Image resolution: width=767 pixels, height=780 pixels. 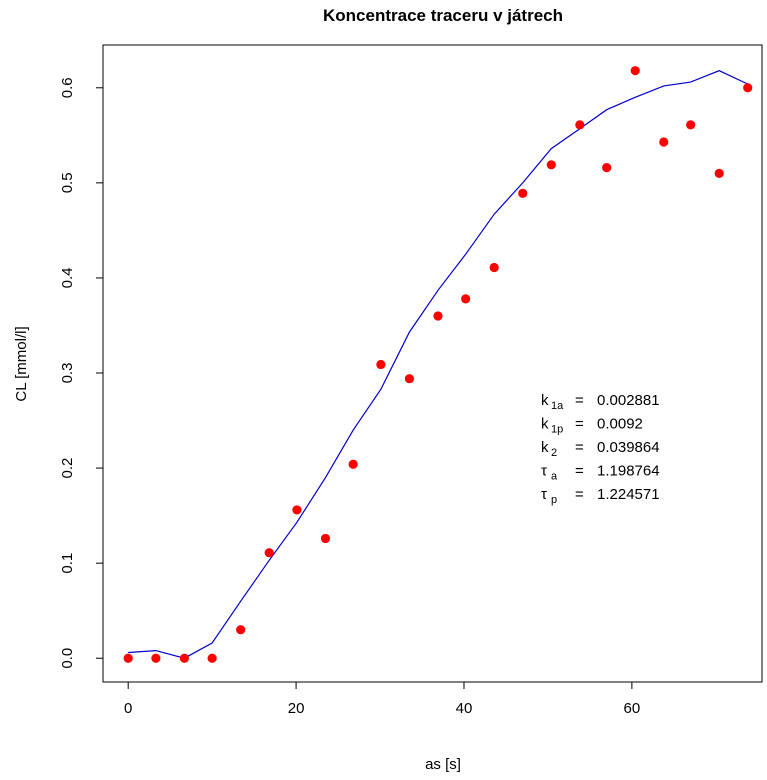 What do you see at coordinates (628, 400) in the screenshot?
I see `parameter-value: 0.002881` at bounding box center [628, 400].